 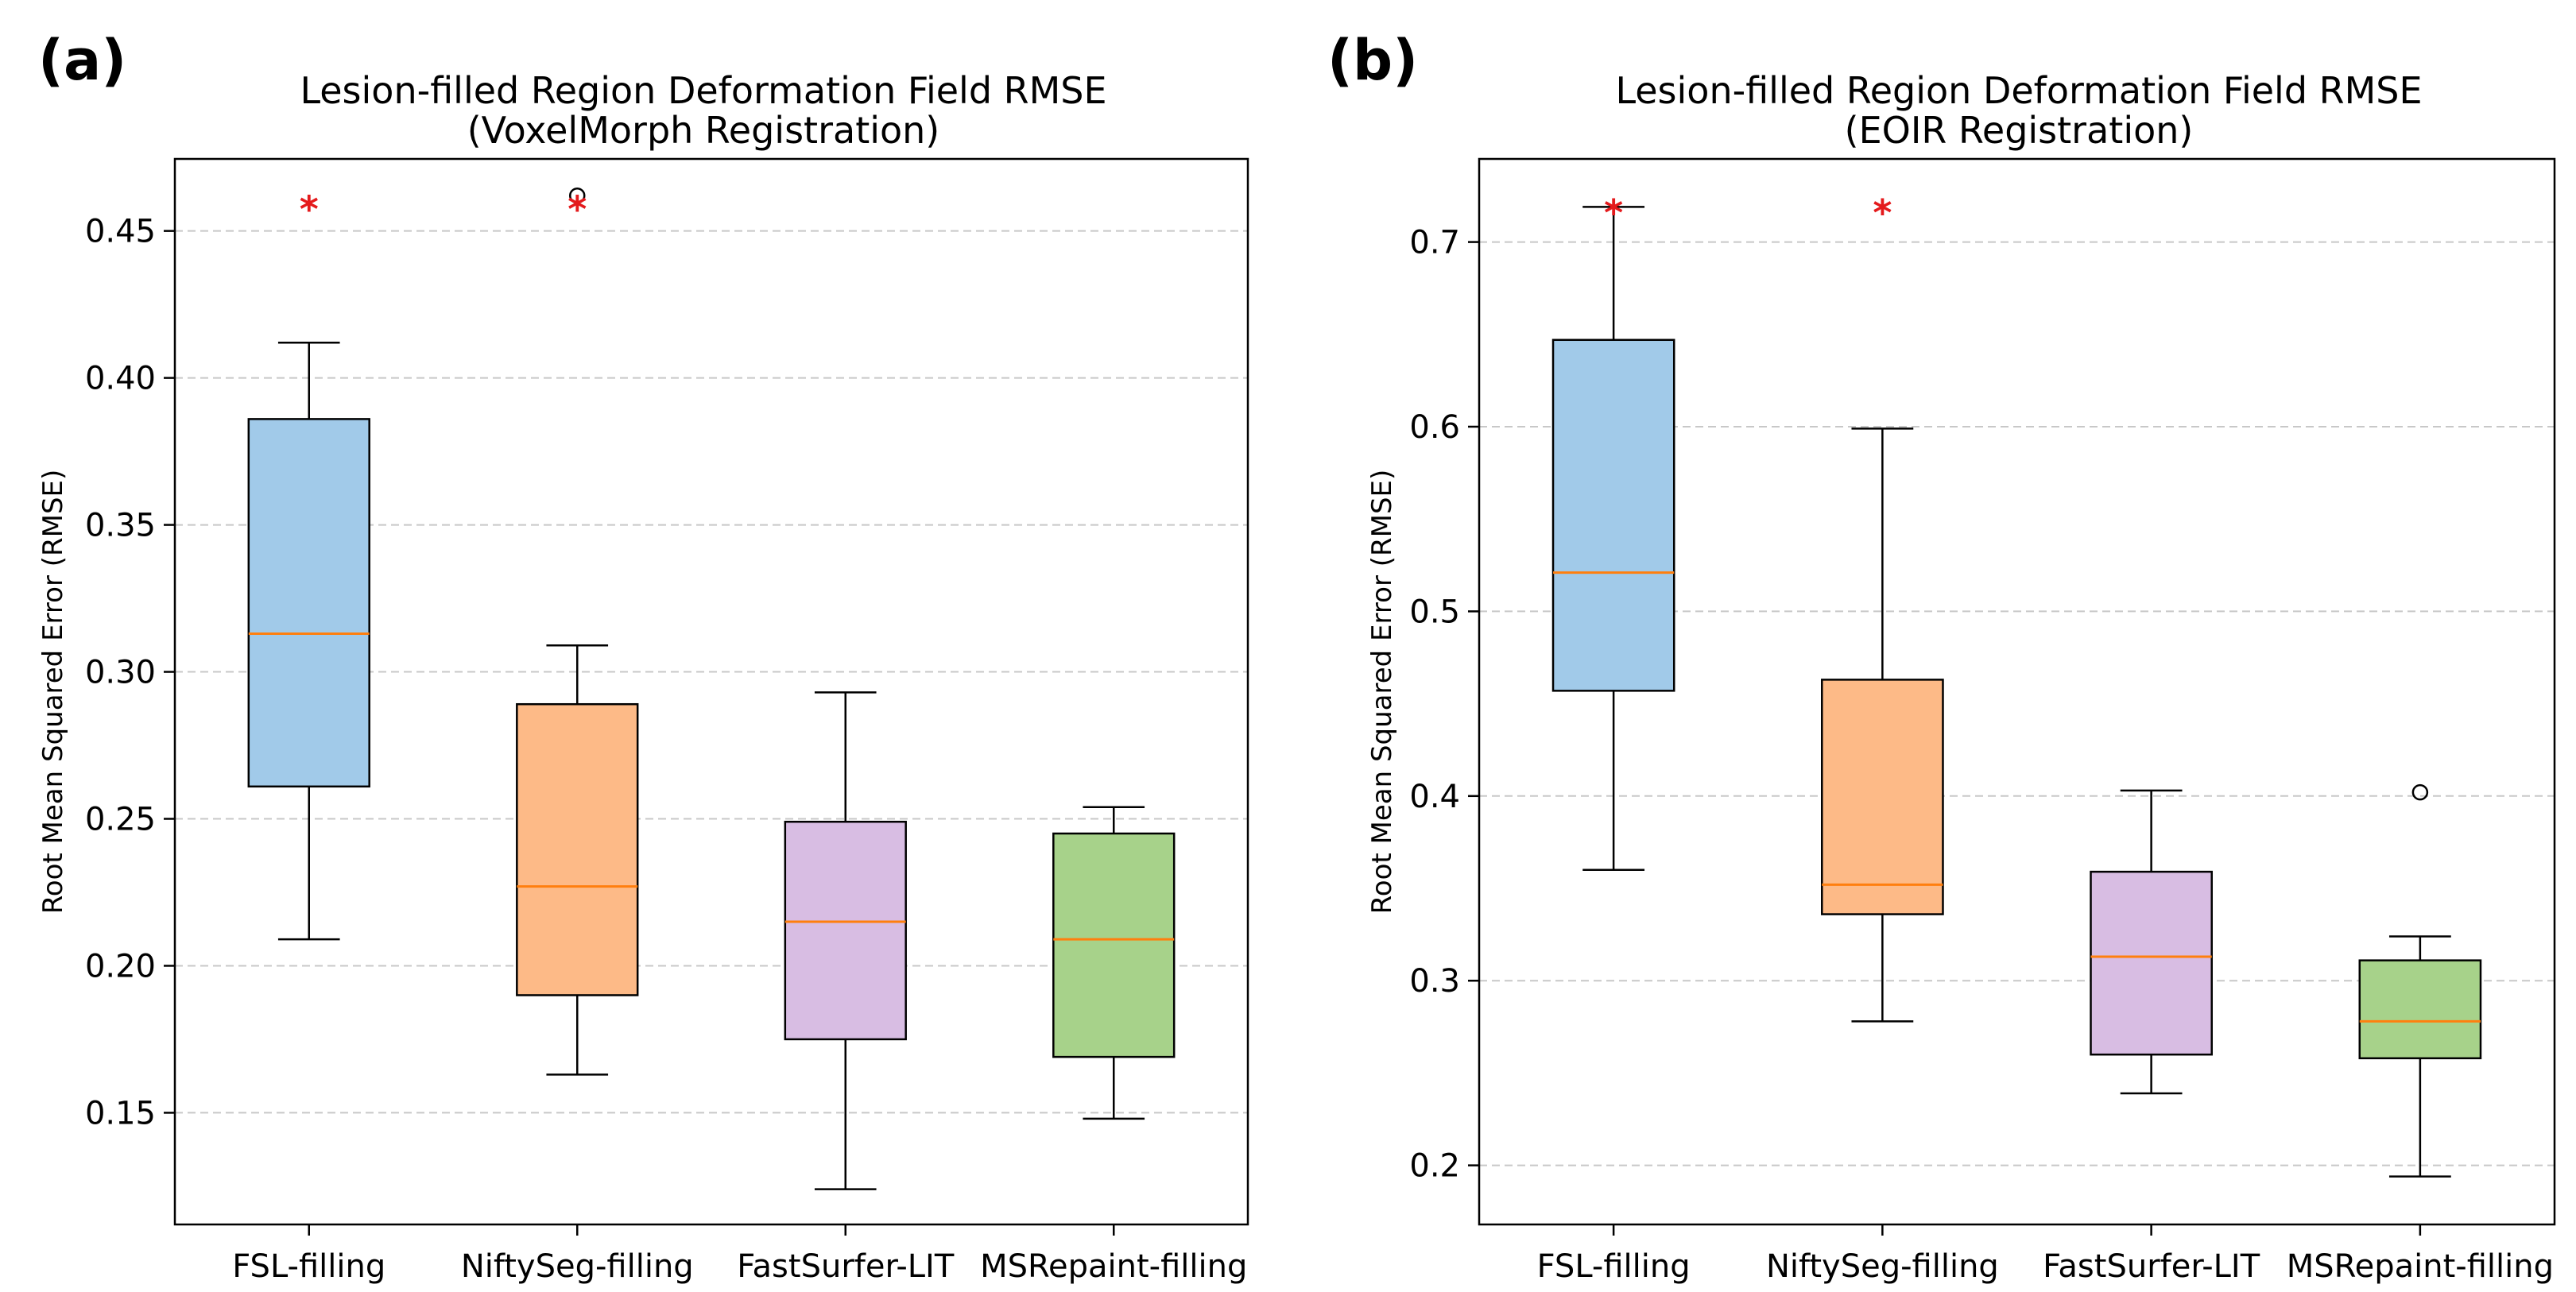 What do you see at coordinates (121, 966) in the screenshot?
I see `y-tick-label: 0.20` at bounding box center [121, 966].